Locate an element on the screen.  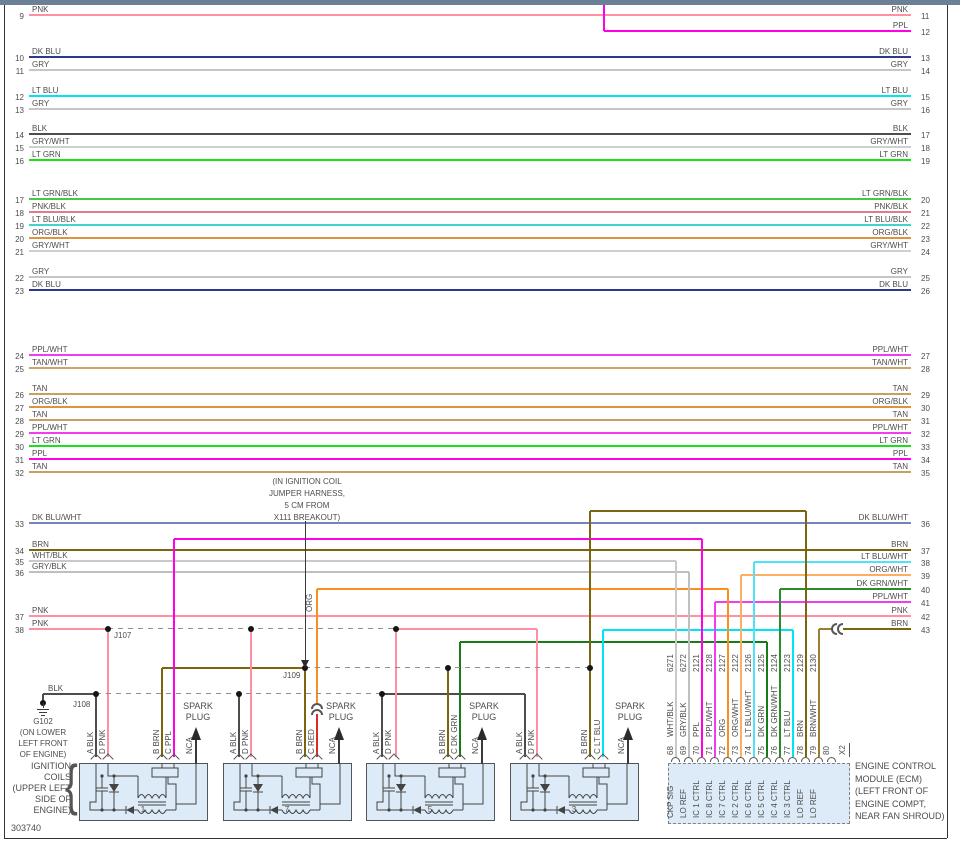
wire-h-org is located at coordinates (522, 589).